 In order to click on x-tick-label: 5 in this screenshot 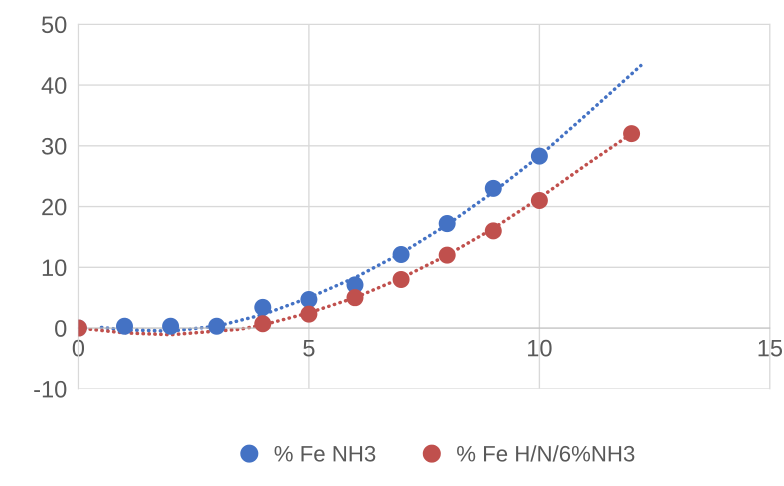, I will do `click(308, 348)`.